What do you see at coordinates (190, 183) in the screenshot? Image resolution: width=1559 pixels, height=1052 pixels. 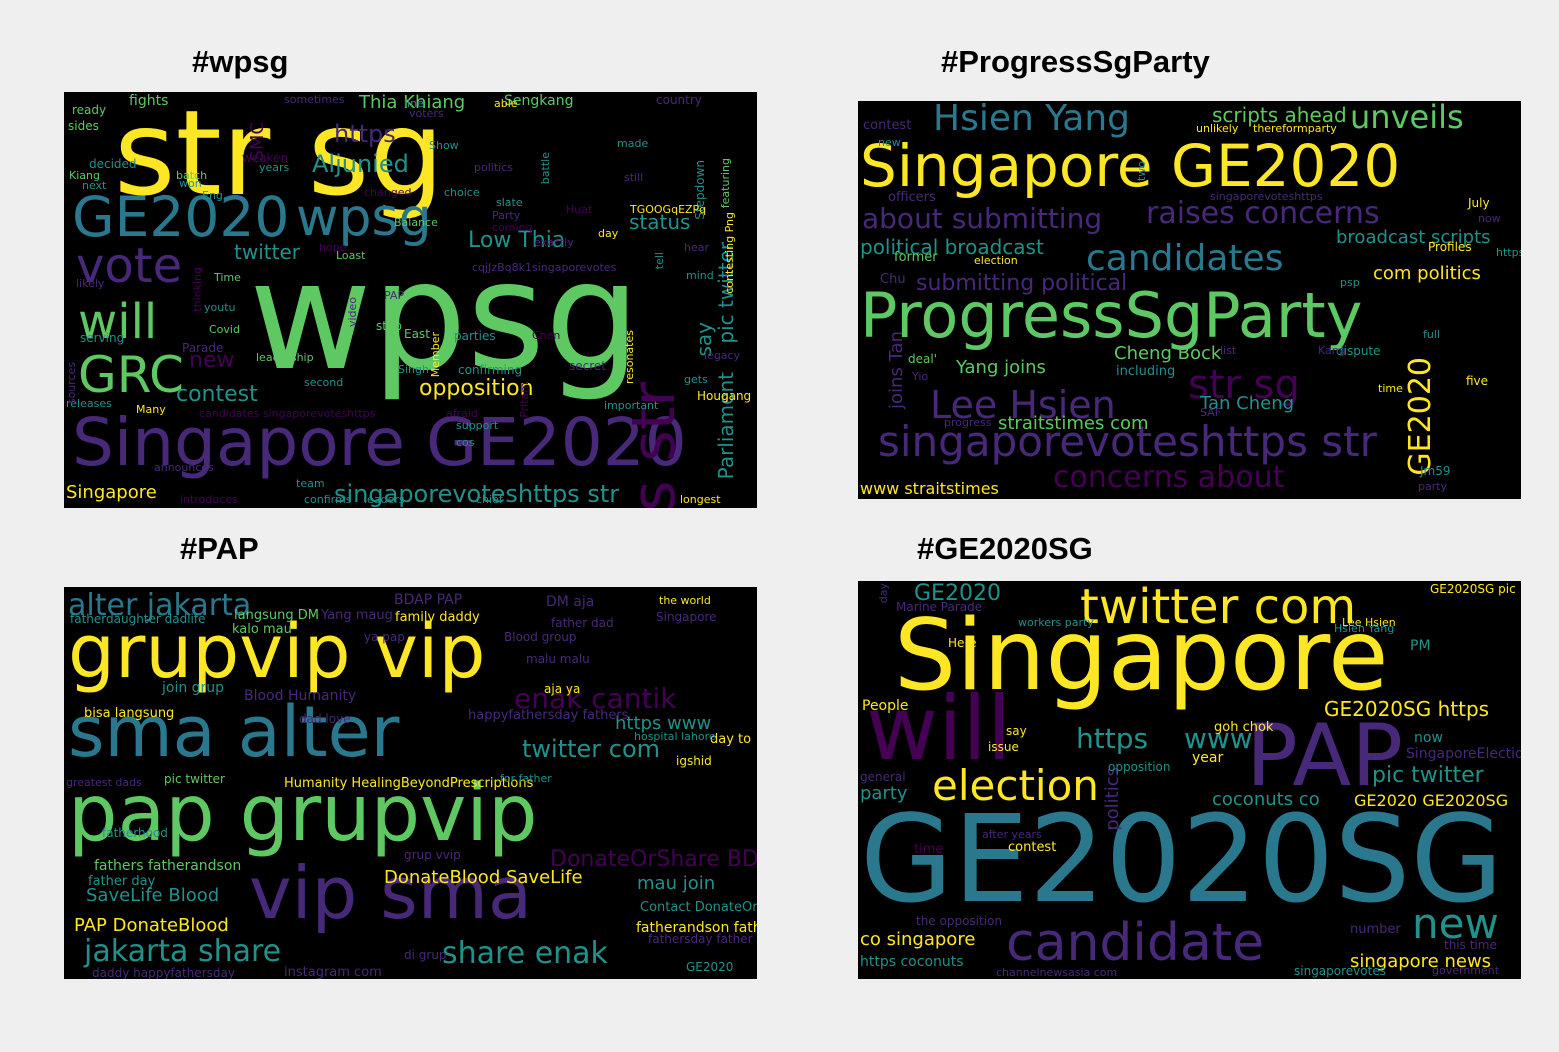 I see `cloud-word: won` at bounding box center [190, 183].